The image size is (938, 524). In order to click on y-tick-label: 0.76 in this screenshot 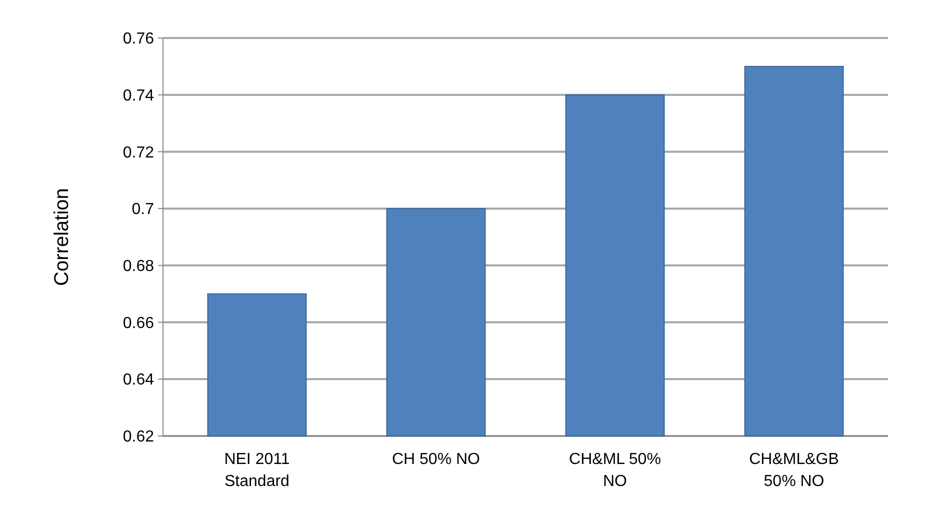, I will do `click(138, 39)`.